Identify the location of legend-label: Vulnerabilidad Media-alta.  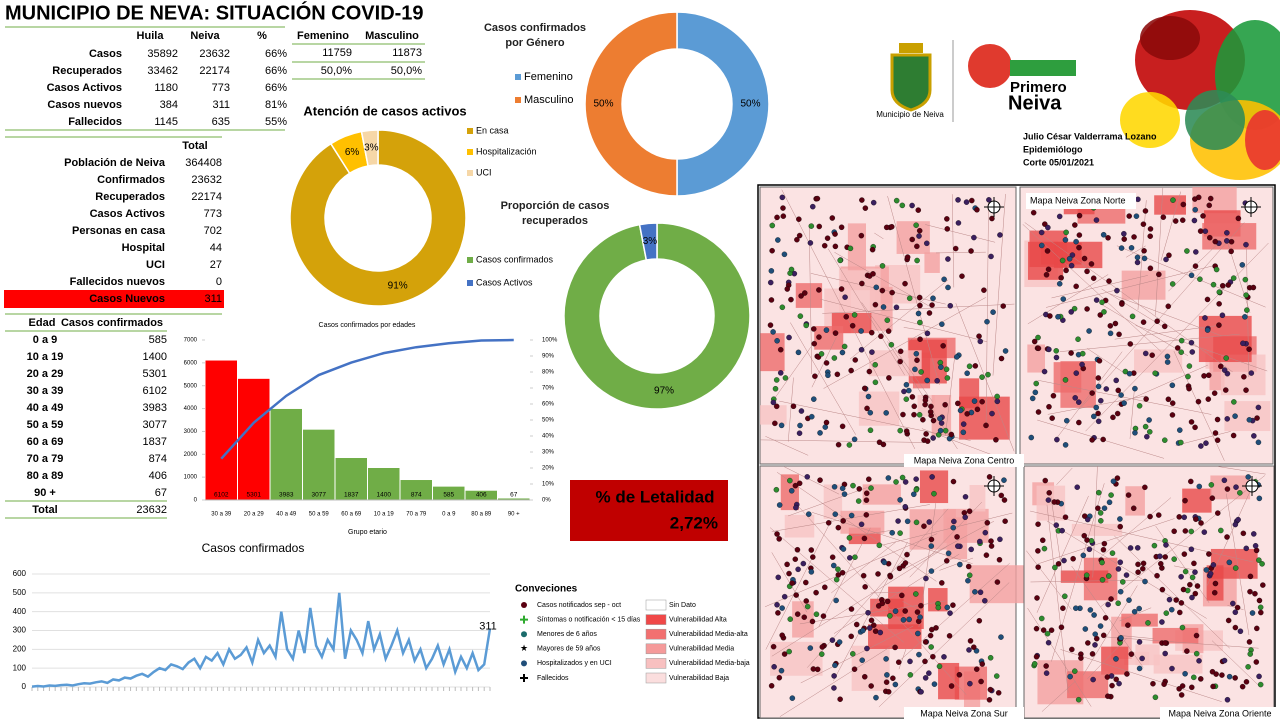
(708, 634).